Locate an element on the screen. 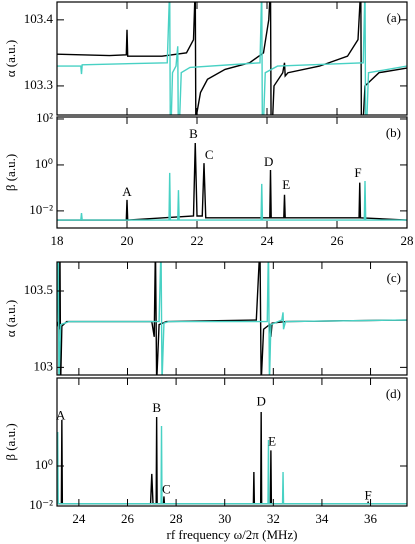  x-tick-label: 22 is located at coordinates (197, 240).